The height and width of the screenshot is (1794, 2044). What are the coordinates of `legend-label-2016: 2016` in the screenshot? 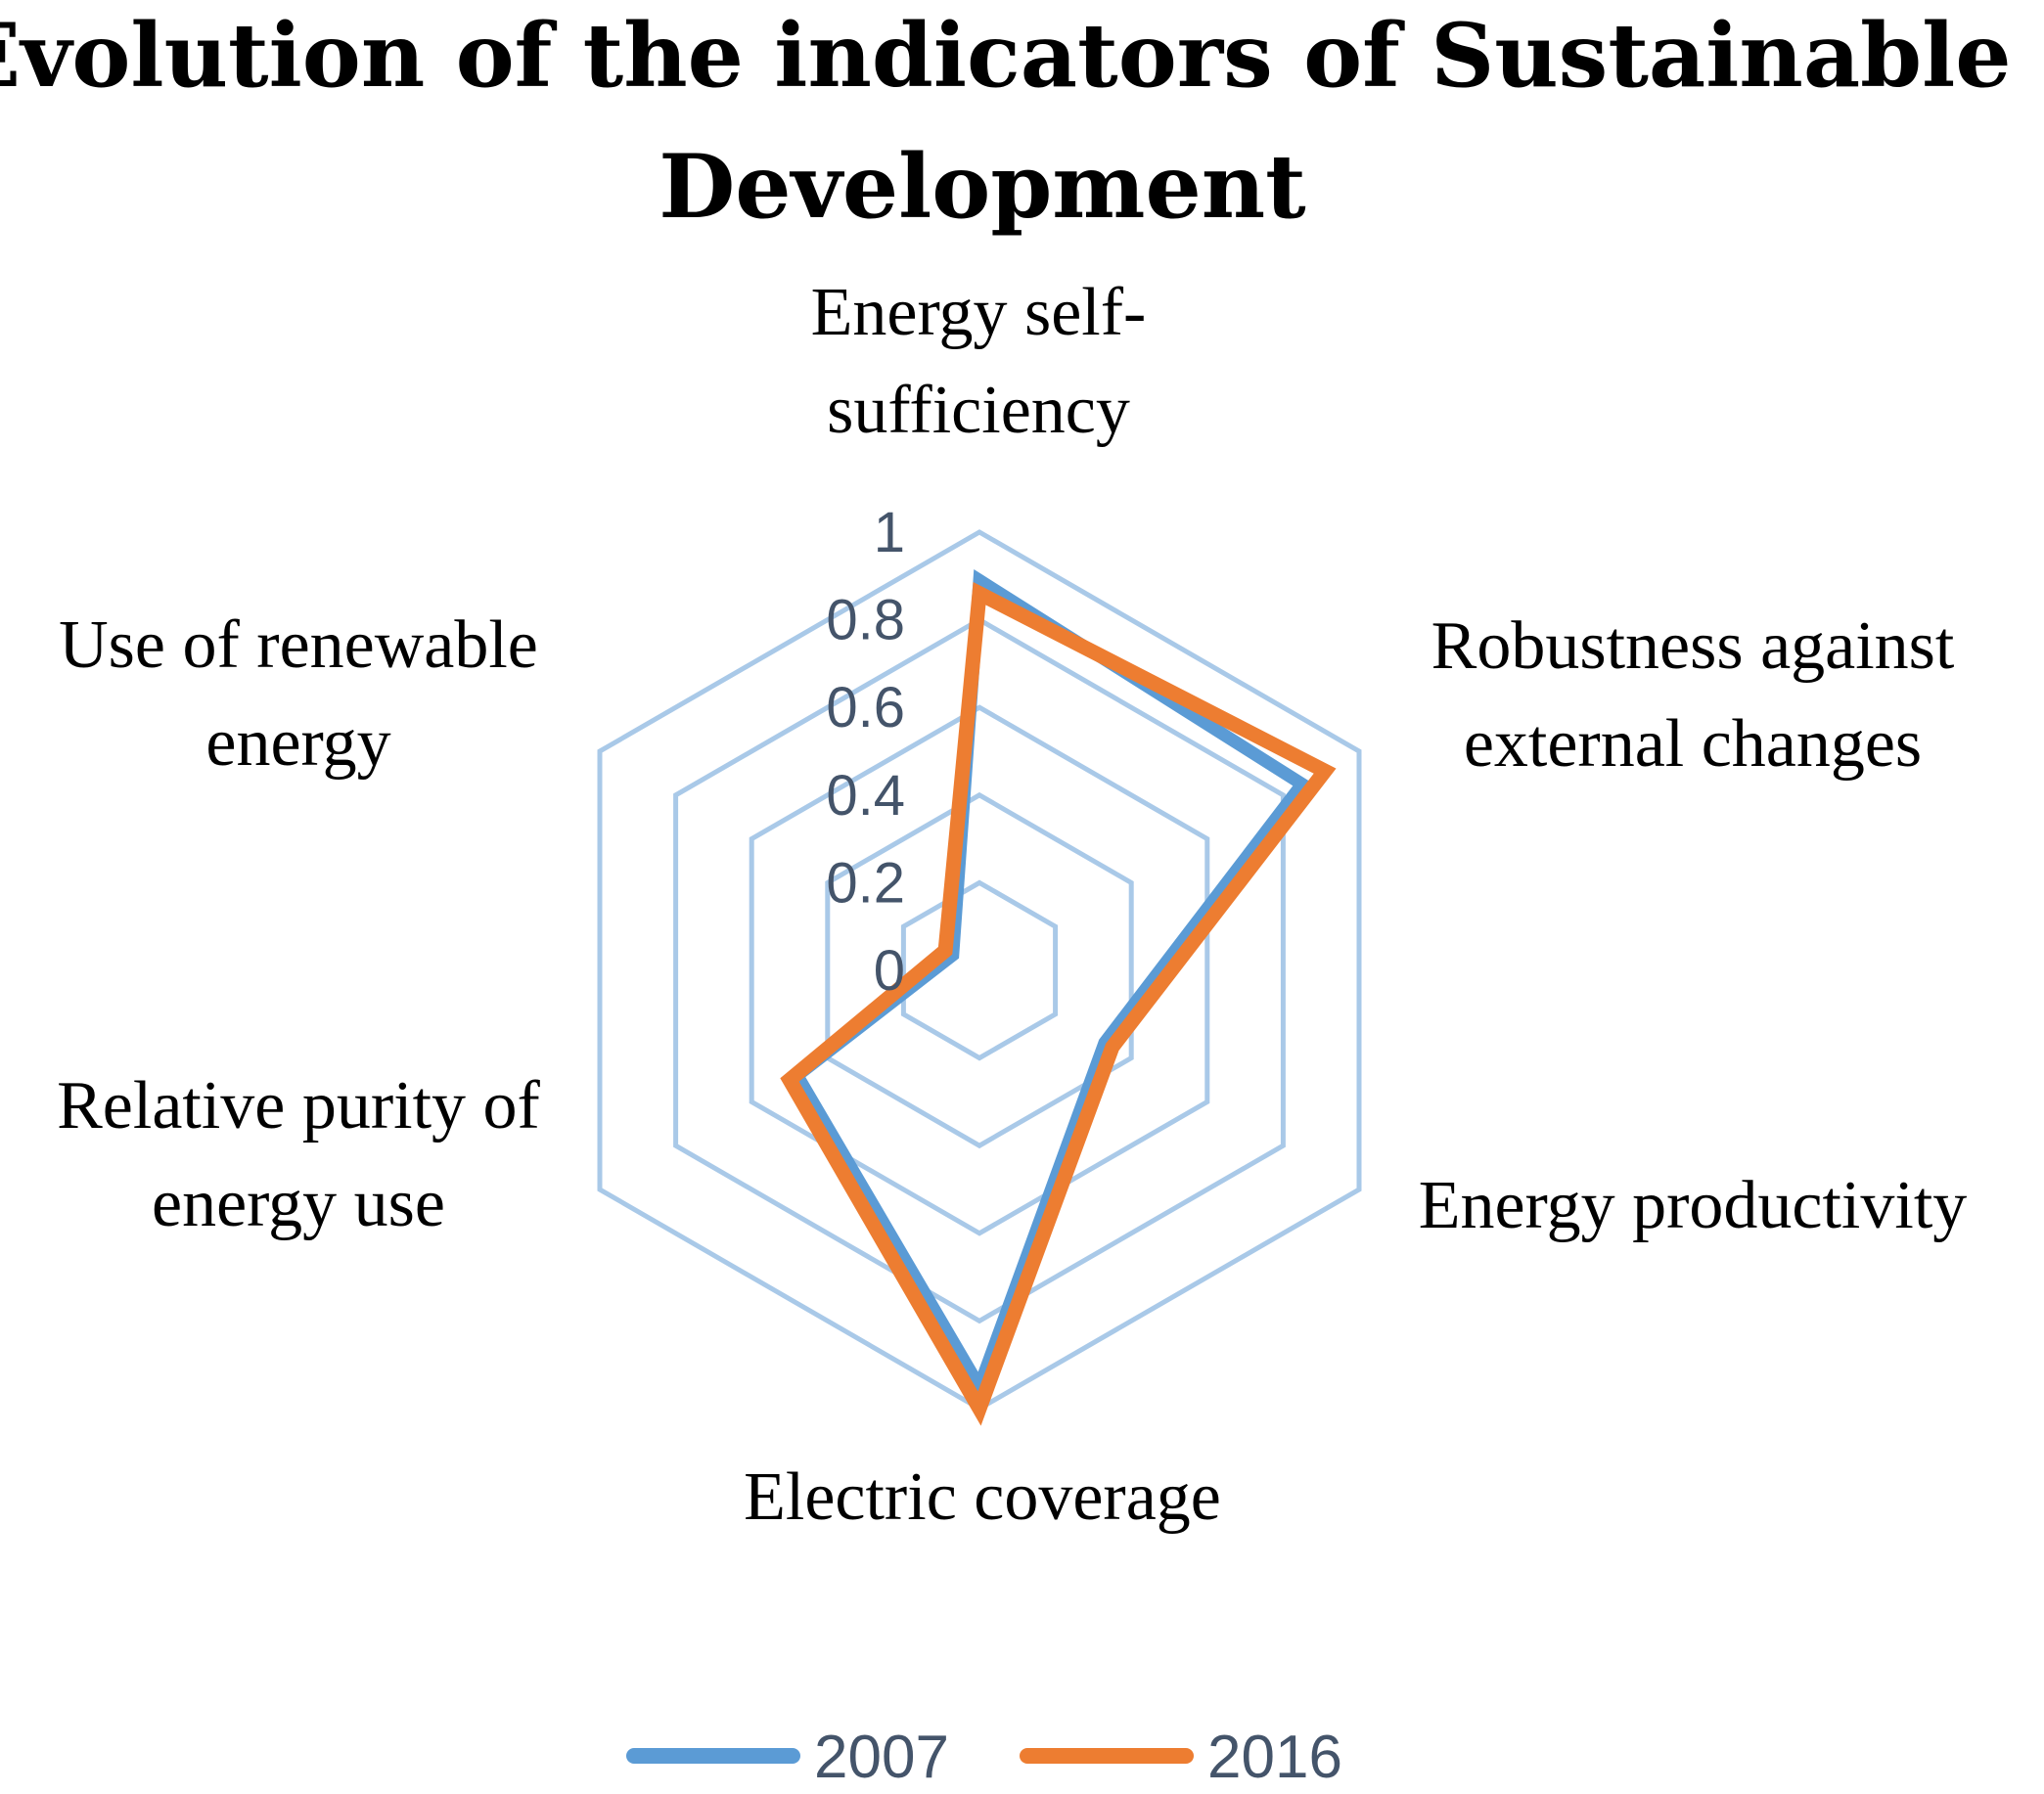 It's located at (1274, 1757).